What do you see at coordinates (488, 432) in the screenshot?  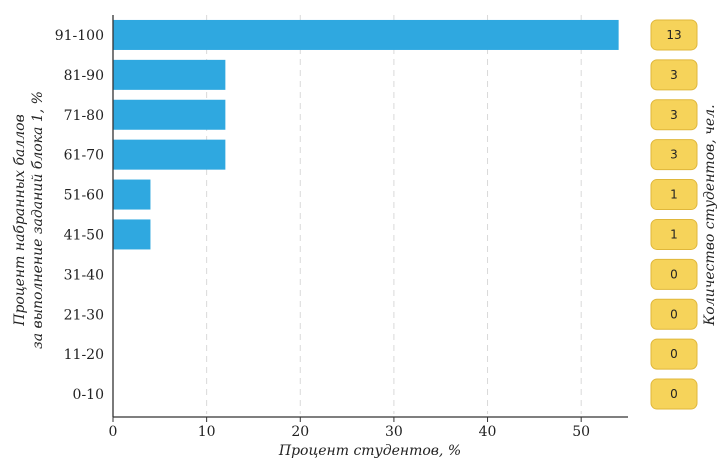 I see `x-tick-label: 40` at bounding box center [488, 432].